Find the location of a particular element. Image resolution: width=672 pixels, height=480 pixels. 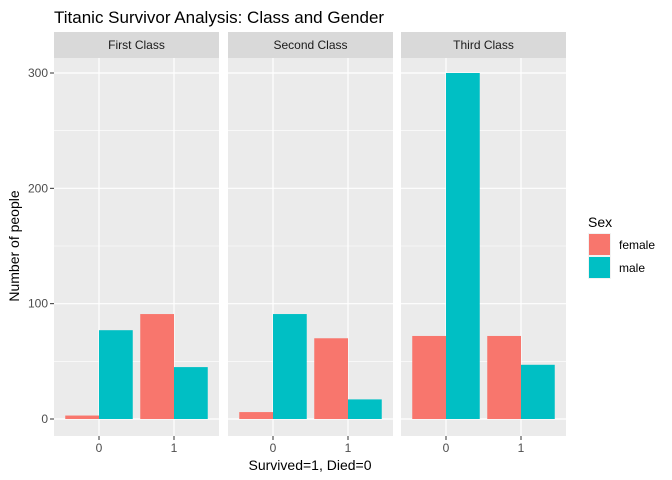

legend-label: male is located at coordinates (632, 268).